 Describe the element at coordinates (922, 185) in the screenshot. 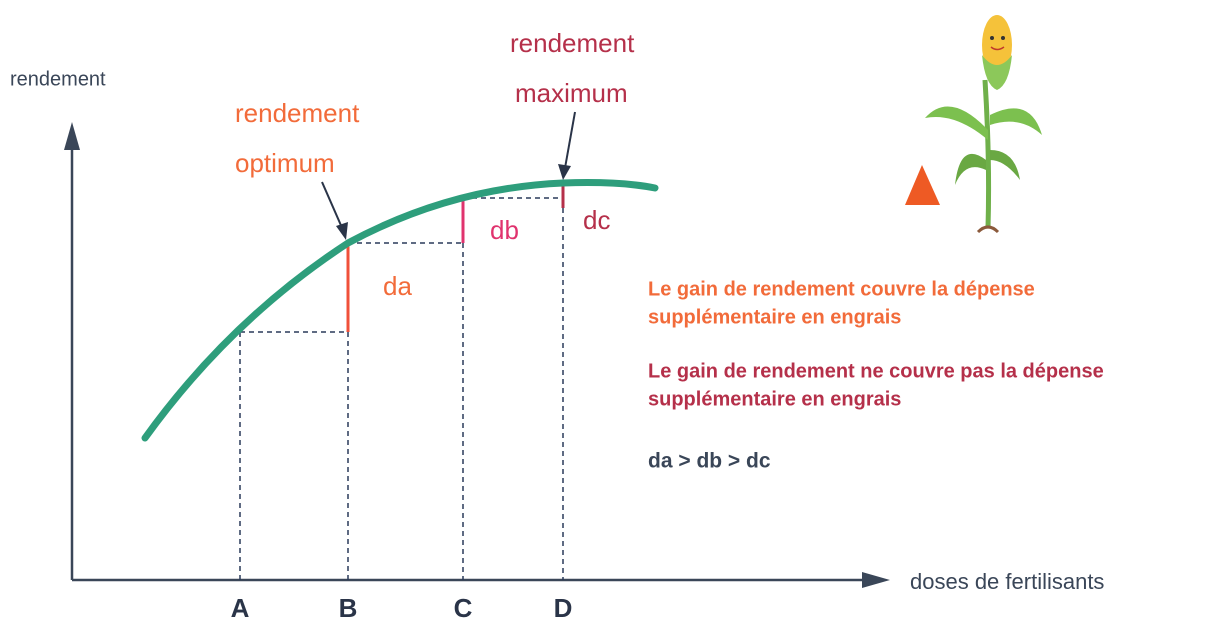

I see `triangle-icon` at that location.